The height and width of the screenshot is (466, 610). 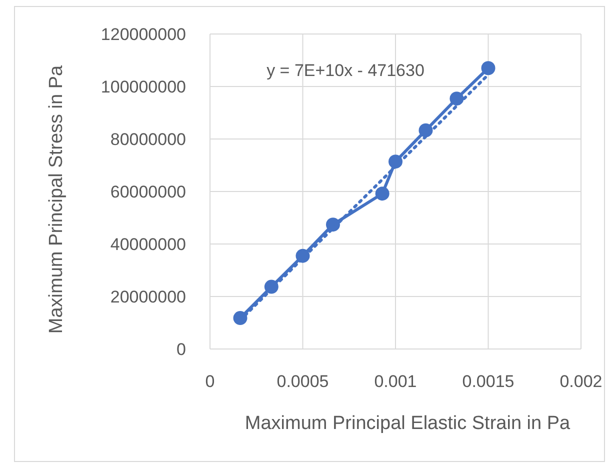 What do you see at coordinates (143, 86) in the screenshot?
I see `y-tick-label: 100000000` at bounding box center [143, 86].